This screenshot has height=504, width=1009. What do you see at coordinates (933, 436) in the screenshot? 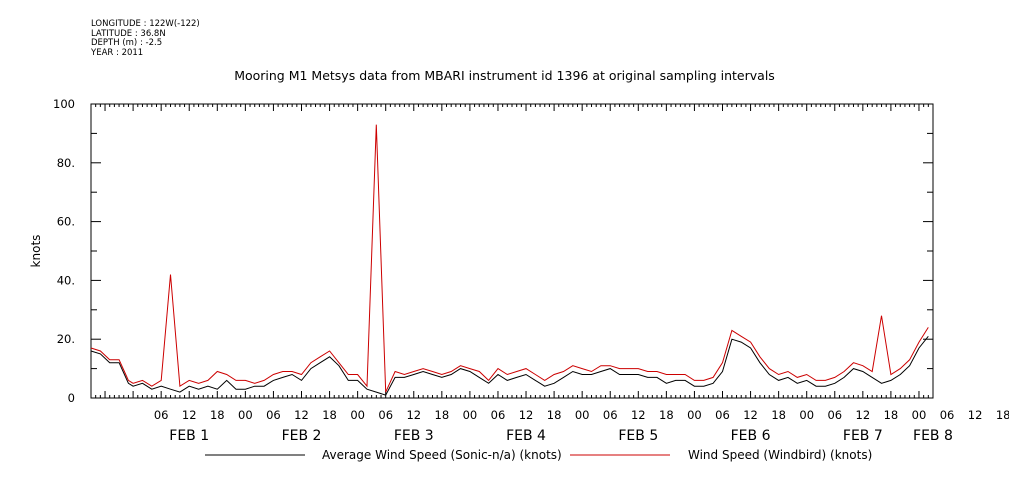
I see `x-day-label: FEB 8` at bounding box center [933, 436].